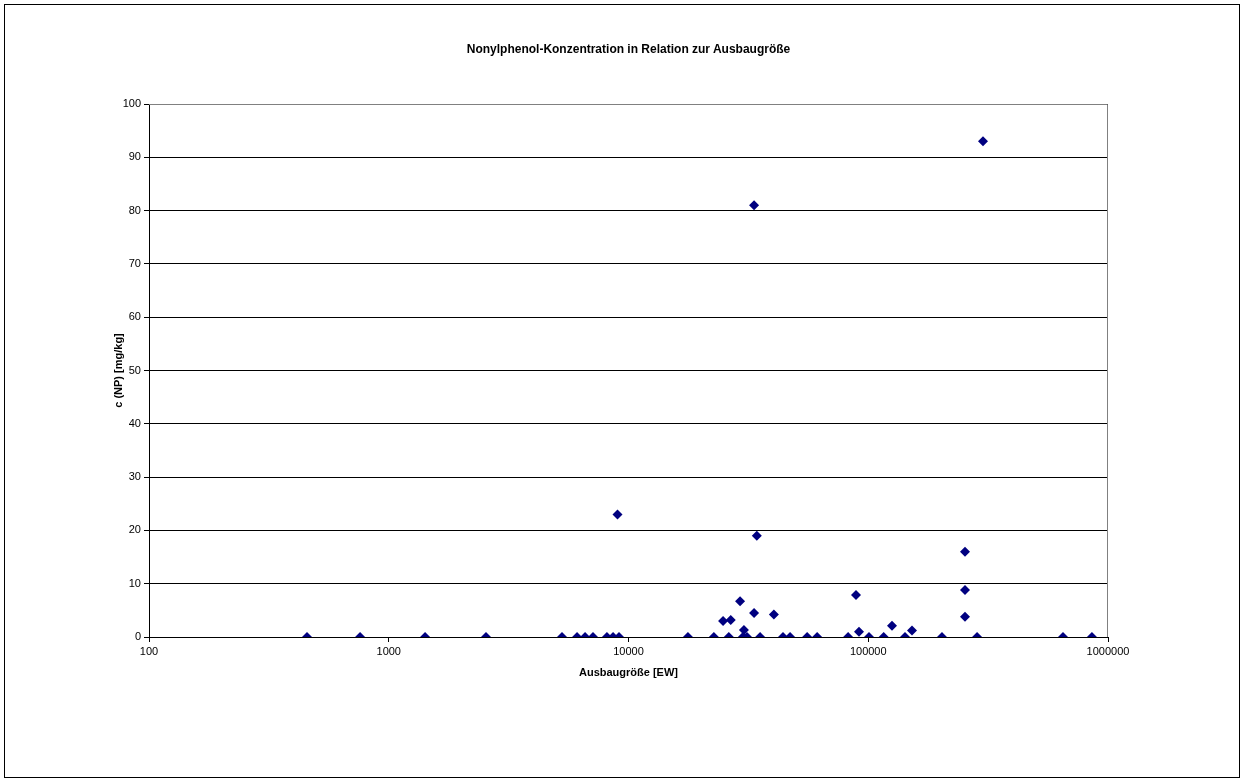  What do you see at coordinates (134, 369) in the screenshot?
I see `y-tick-label: 50` at bounding box center [134, 369].